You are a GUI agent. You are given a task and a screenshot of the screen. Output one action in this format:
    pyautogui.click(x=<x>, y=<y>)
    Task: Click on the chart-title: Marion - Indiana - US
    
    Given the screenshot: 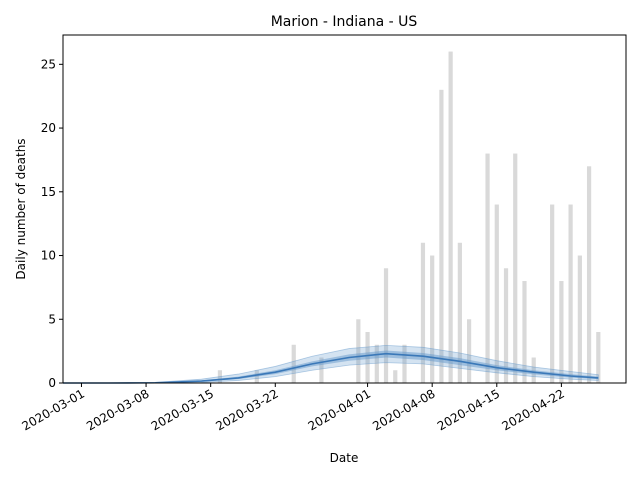 What is the action you would take?
    pyautogui.click(x=344, y=22)
    